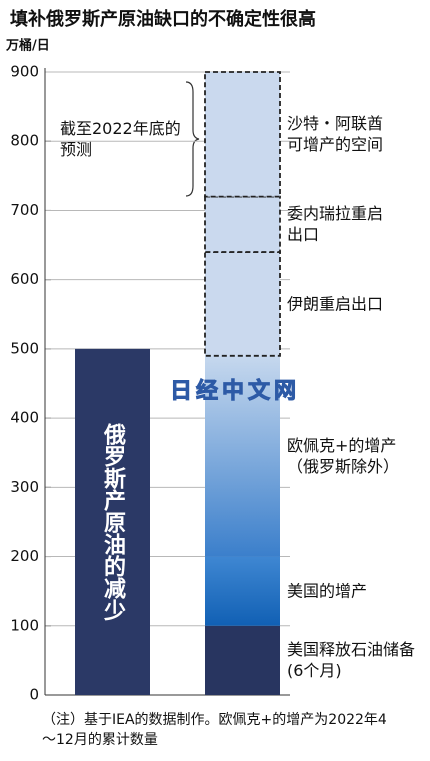 This screenshot has height=761, width=430. Describe the element at coordinates (163, 19) in the screenshot. I see `chart-title: 填补俄罗斯产原油缺口的不确定性很高` at that location.